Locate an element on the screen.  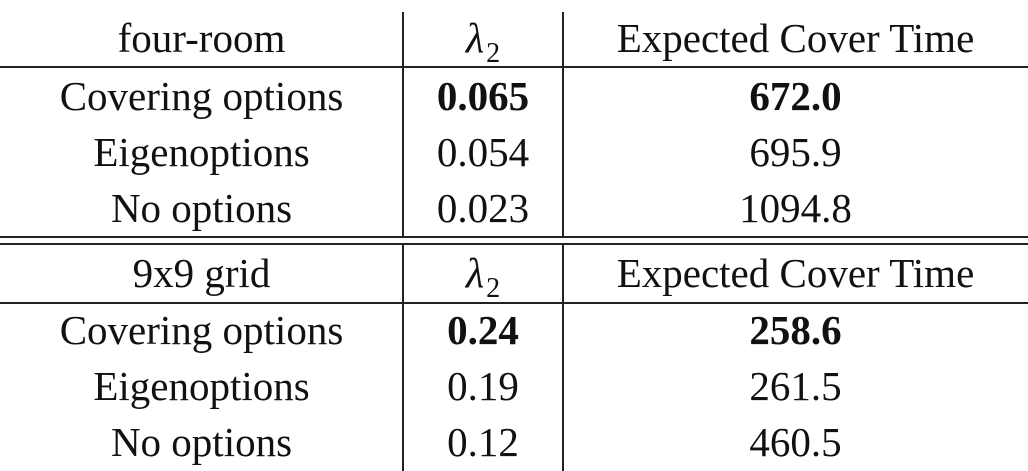
cover-time-cell: 695.9 is located at coordinates (795, 152).